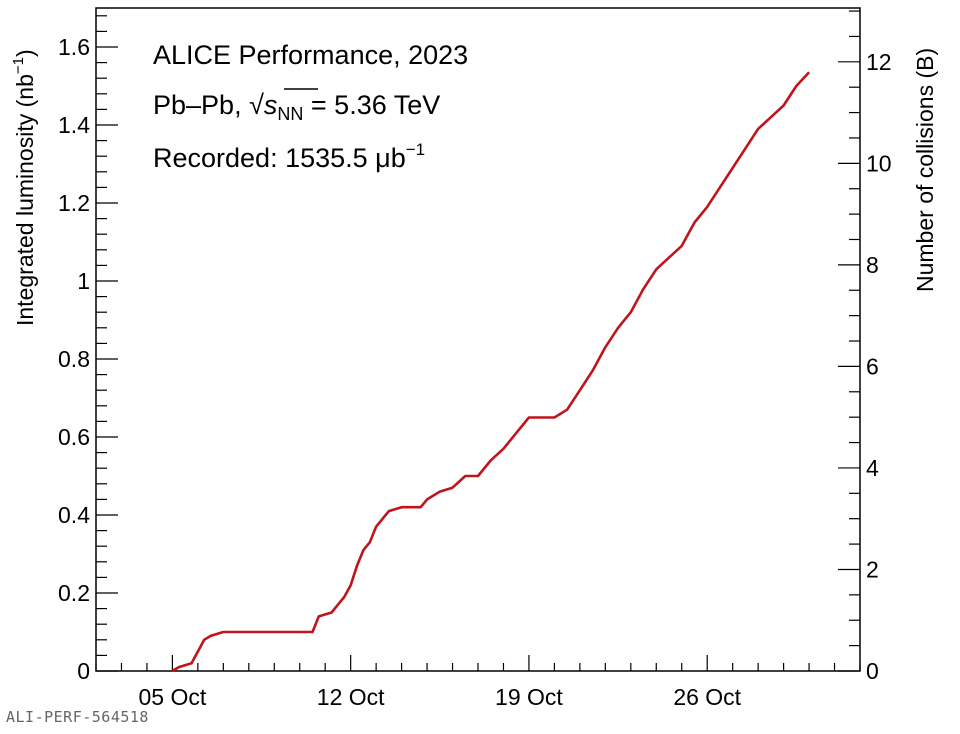 The width and height of the screenshot is (960, 734). I want to click on sqrt-symbol: √, so click(256, 105).